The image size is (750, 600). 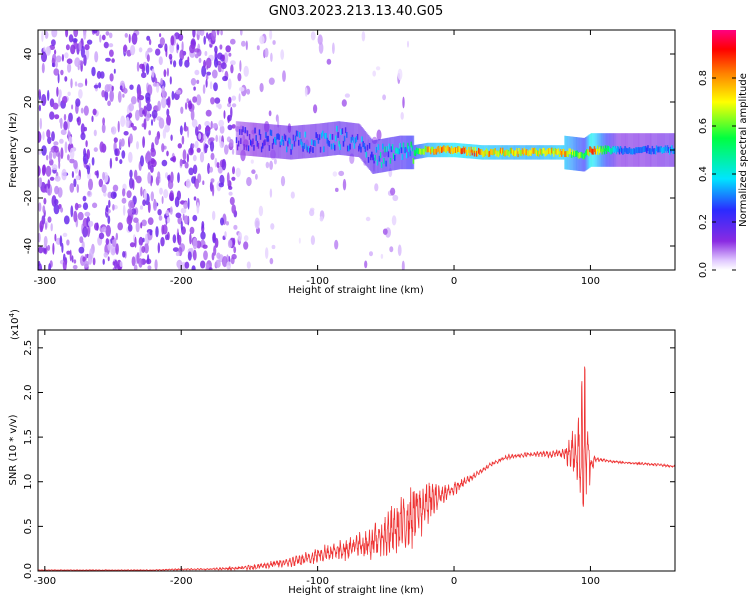 What do you see at coordinates (28, 102) in the screenshot?
I see `spectrogram-y-tick-label: 20` at bounding box center [28, 102].